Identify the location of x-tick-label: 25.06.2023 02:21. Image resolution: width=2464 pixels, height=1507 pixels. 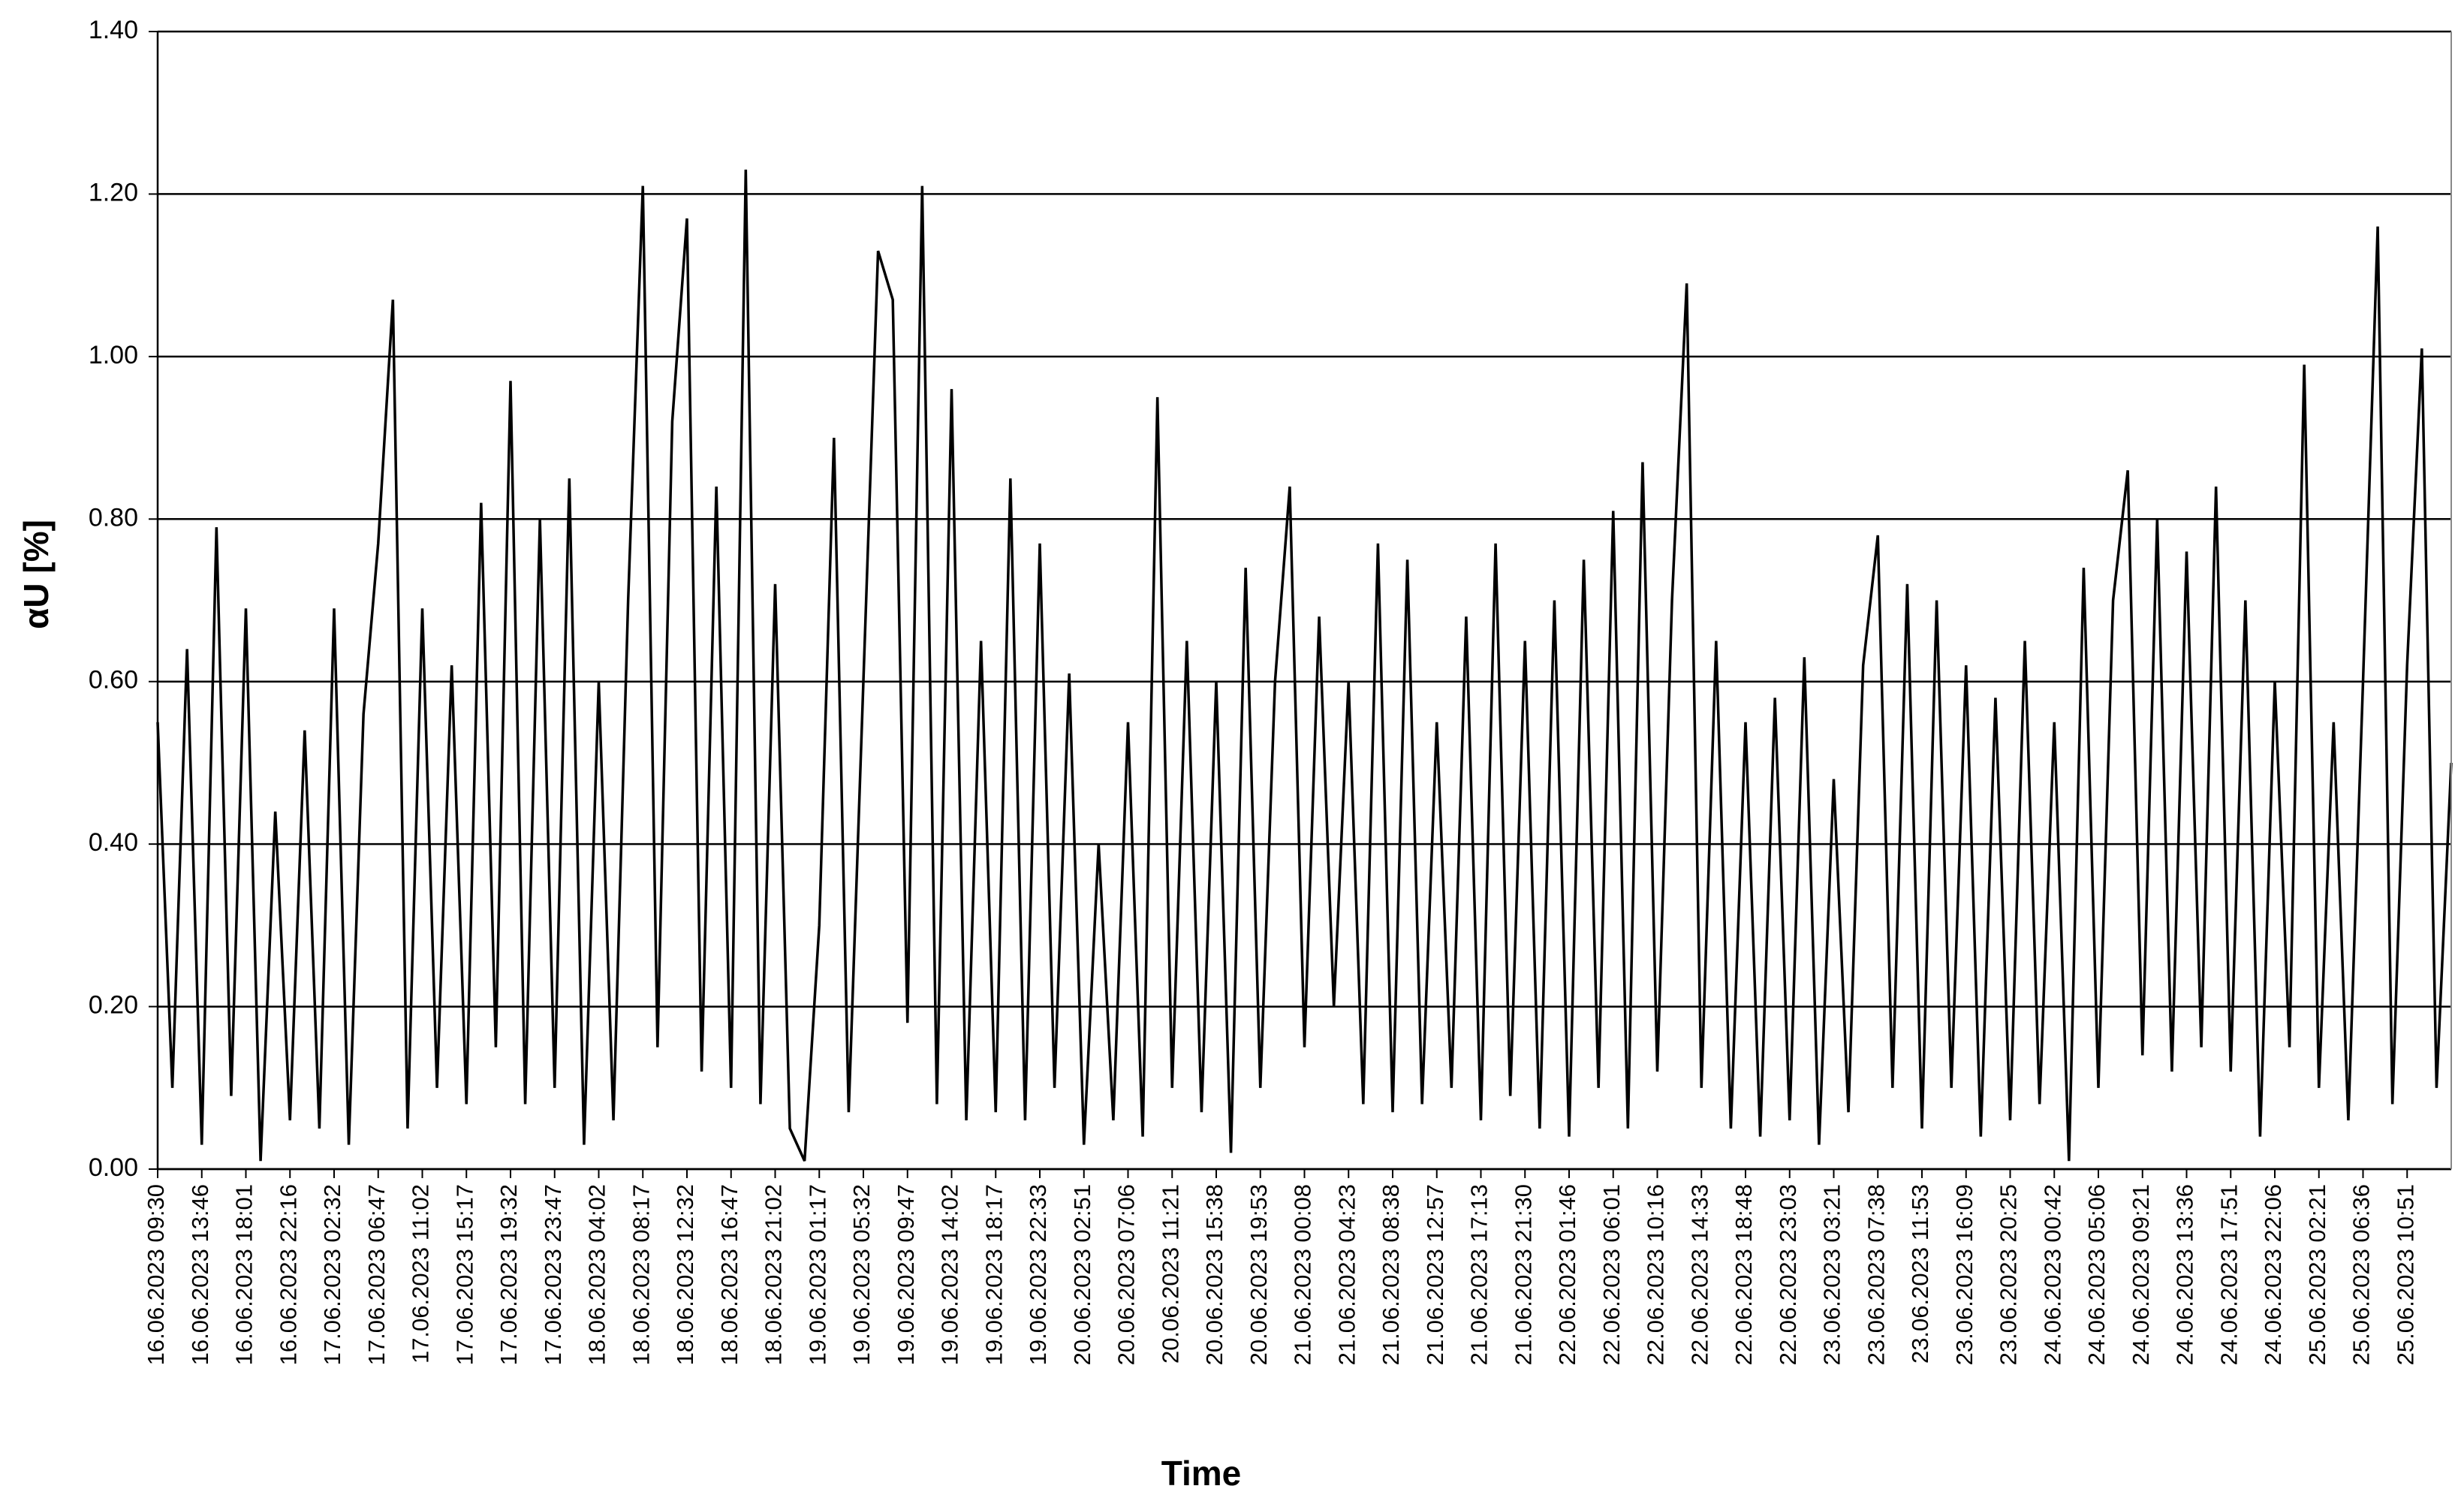
(2317, 1274).